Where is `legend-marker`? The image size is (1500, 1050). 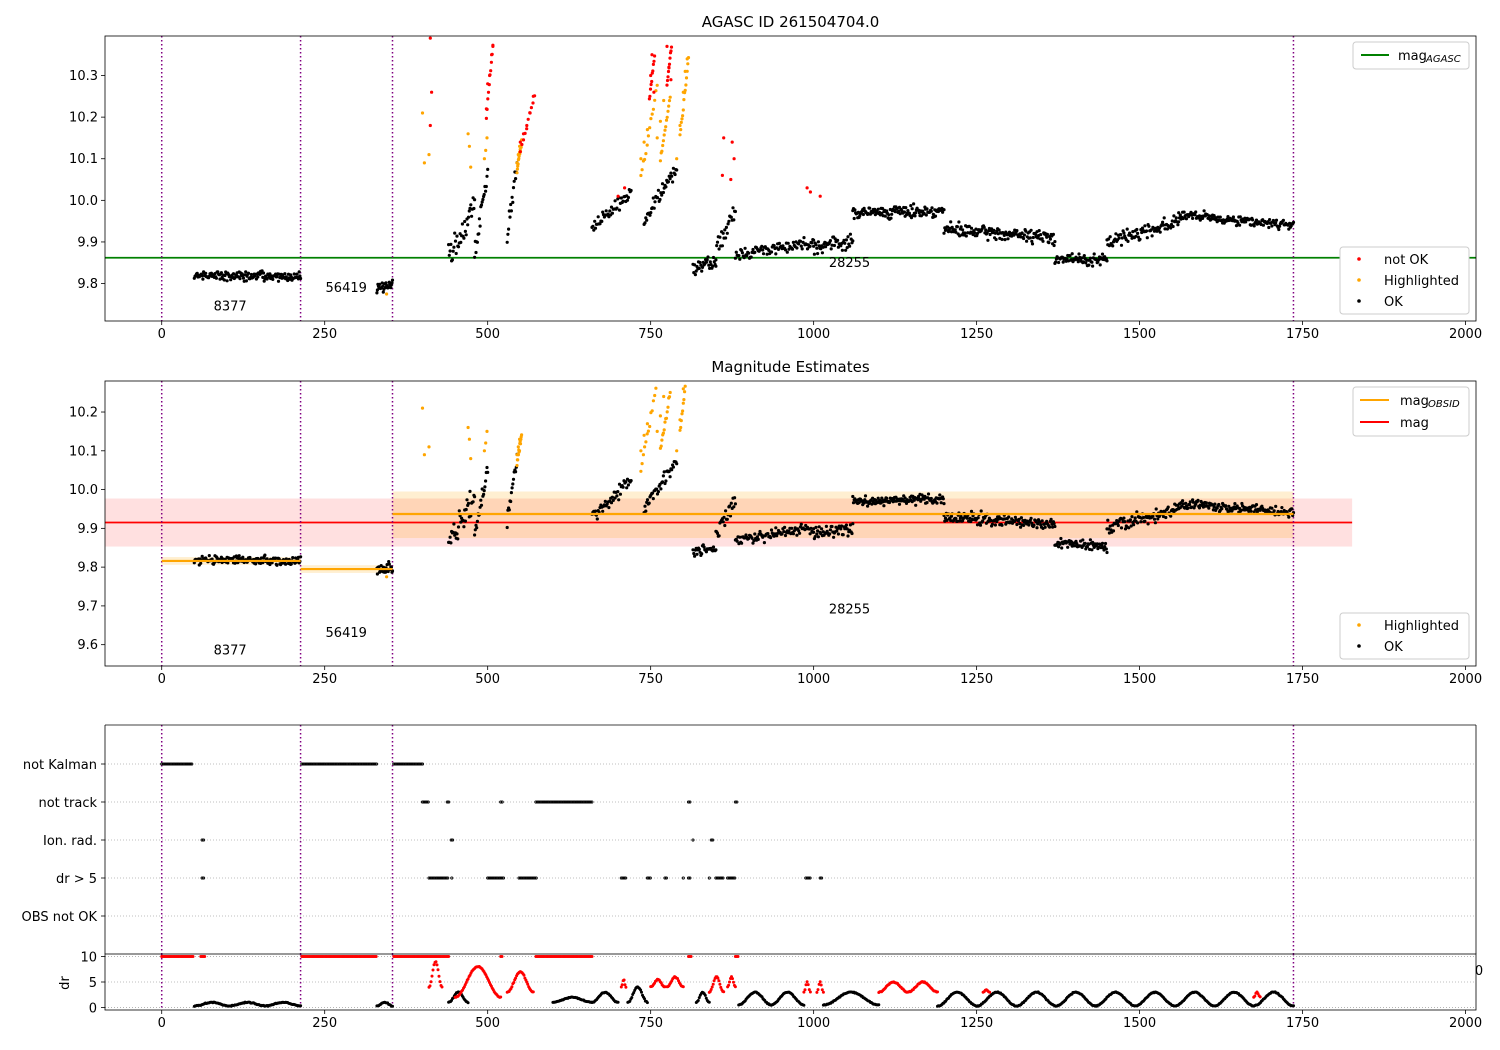 legend-marker is located at coordinates (1359, 280).